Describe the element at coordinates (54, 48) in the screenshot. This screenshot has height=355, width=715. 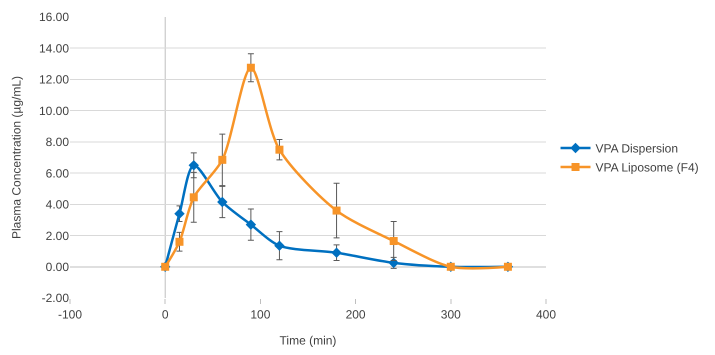
I see `y-tick-label: 14.00` at that location.